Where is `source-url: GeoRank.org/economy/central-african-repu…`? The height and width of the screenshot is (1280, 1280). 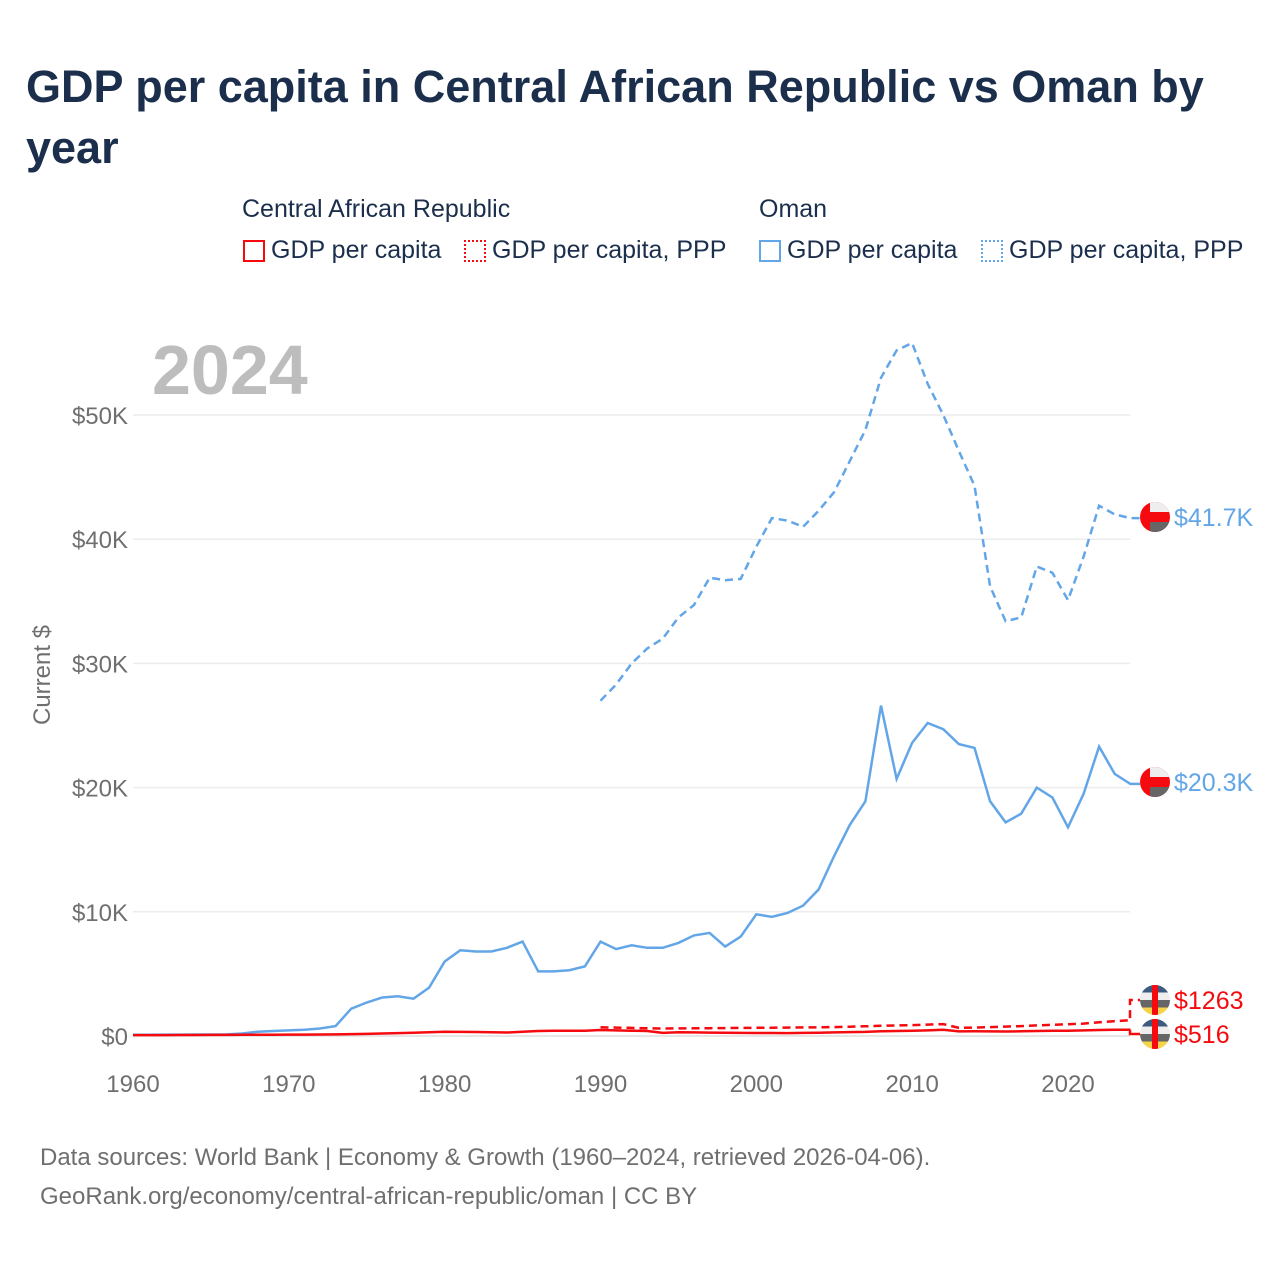 source-url: GeoRank.org/economy/central-african-repu… is located at coordinates (369, 1196).